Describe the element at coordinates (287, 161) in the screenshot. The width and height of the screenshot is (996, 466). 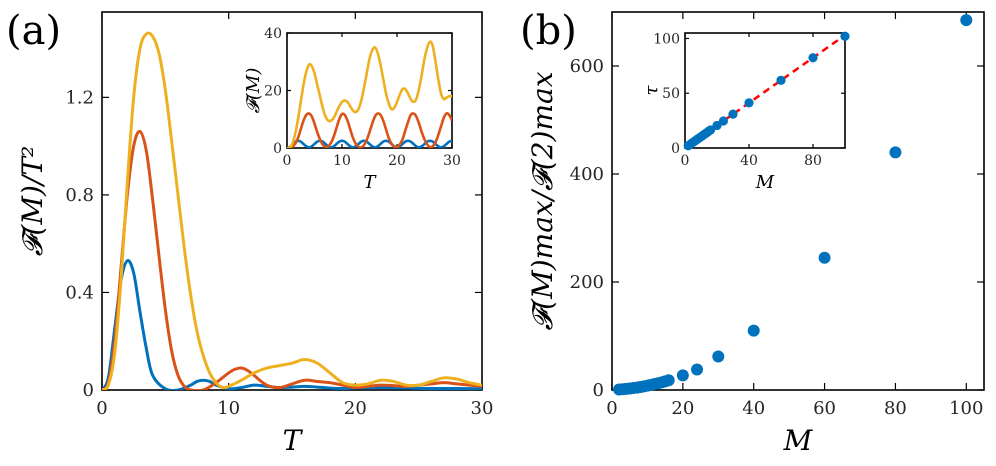
I see `panel-a-inset-xtick-label: 0` at that location.